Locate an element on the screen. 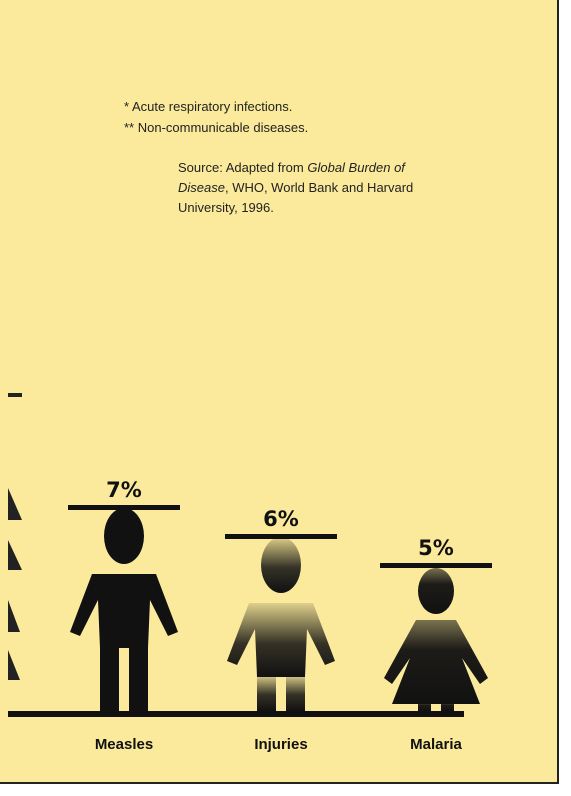 The image size is (571, 796). partial-marker is located at coordinates (15, 395).